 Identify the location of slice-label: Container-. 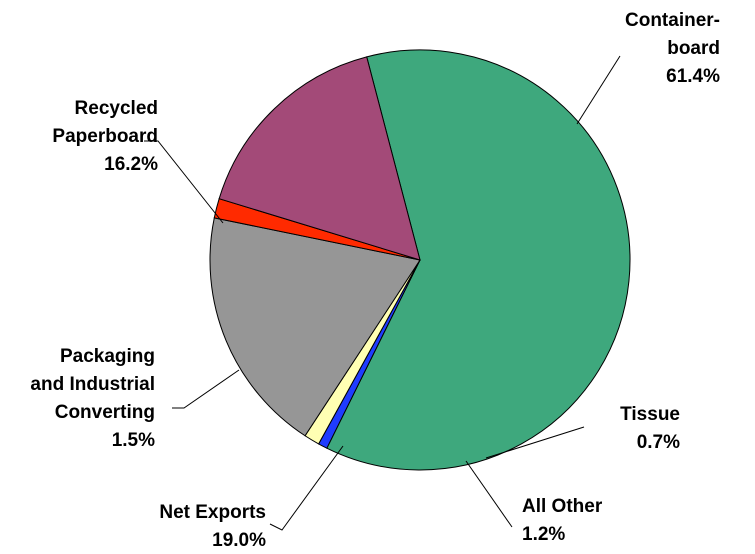
(672, 20).